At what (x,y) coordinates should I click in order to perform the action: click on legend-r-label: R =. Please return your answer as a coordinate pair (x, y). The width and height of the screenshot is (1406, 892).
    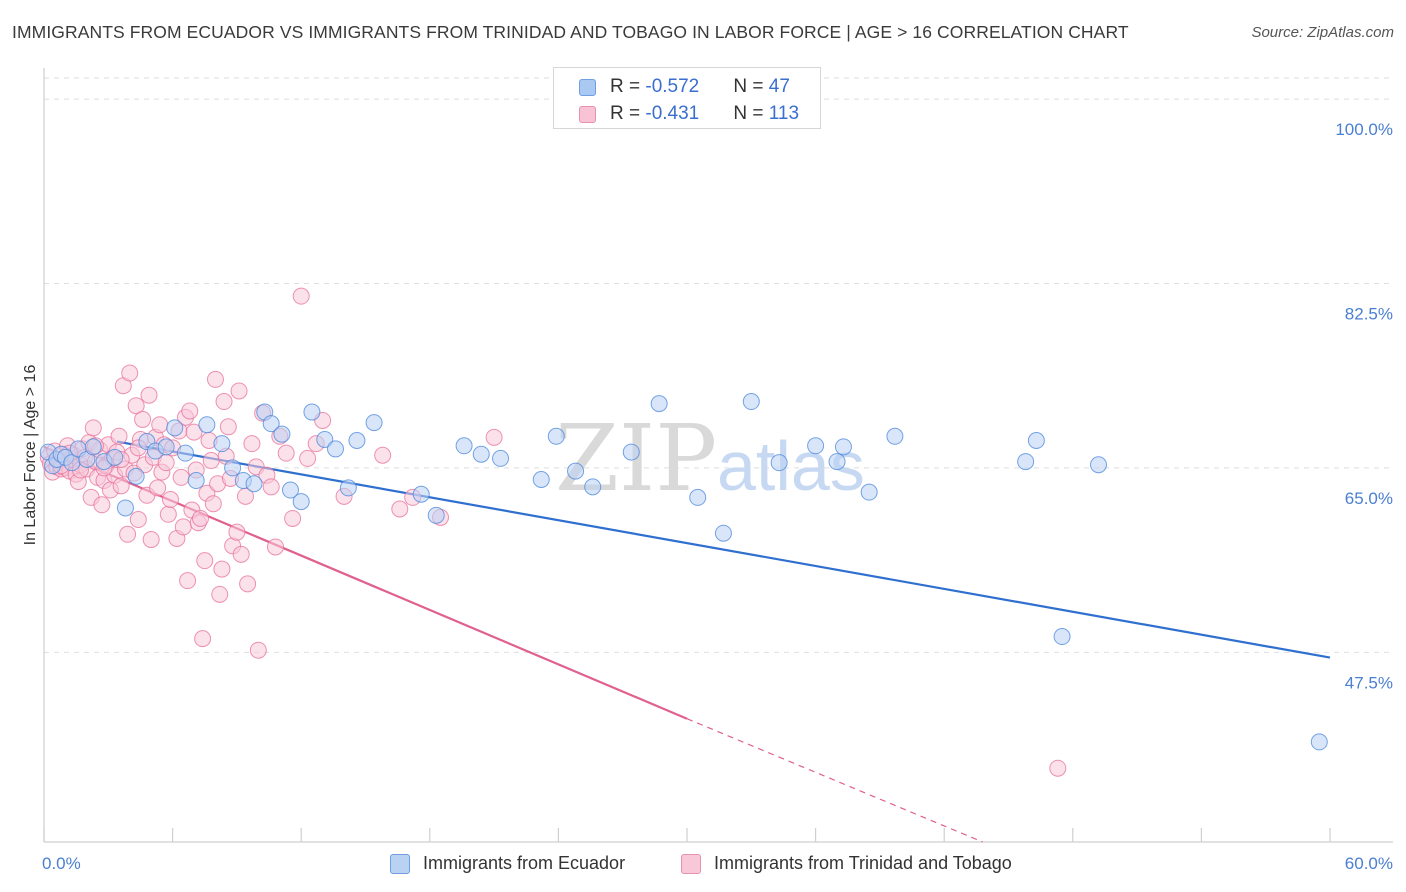
    Looking at the image, I should click on (628, 113).